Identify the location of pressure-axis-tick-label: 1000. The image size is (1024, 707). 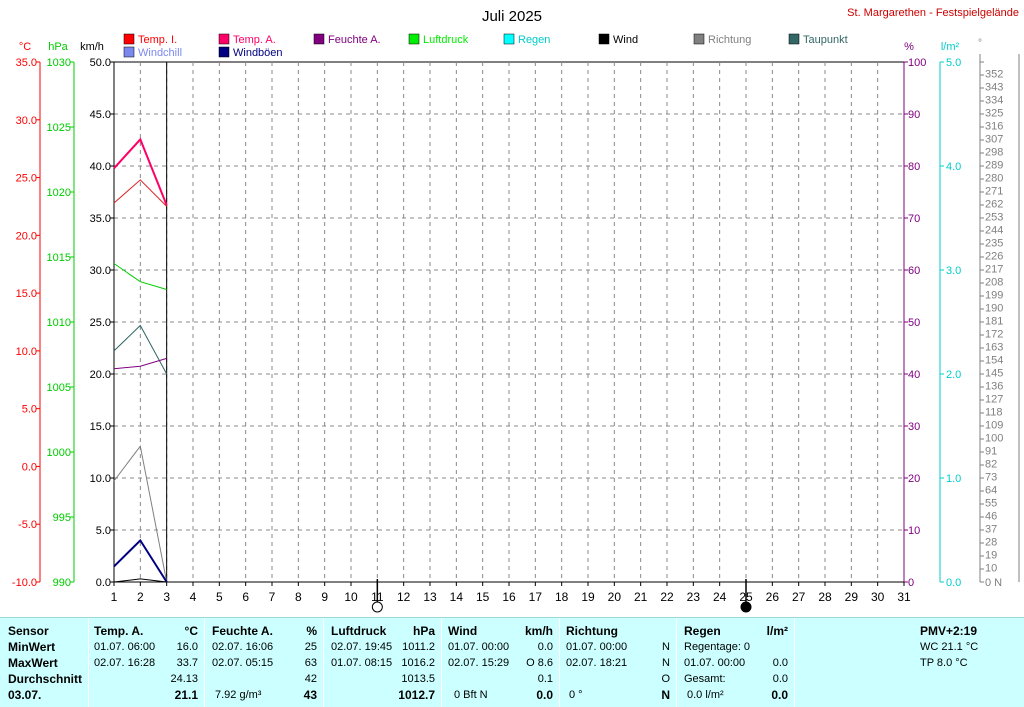
(59, 453).